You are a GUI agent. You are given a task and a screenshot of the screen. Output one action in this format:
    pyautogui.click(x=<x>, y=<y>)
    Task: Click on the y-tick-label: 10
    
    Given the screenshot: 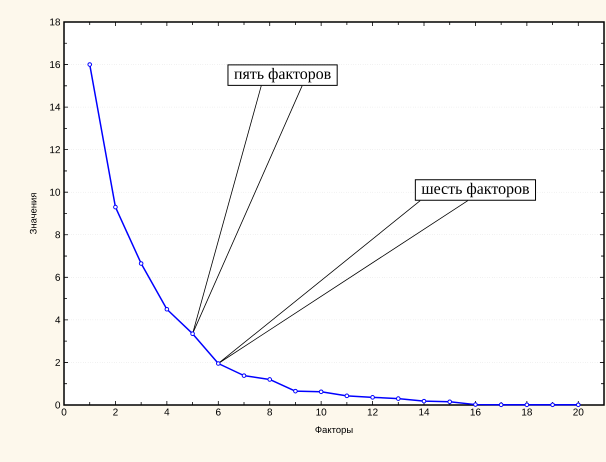 What is the action you would take?
    pyautogui.click(x=55, y=192)
    